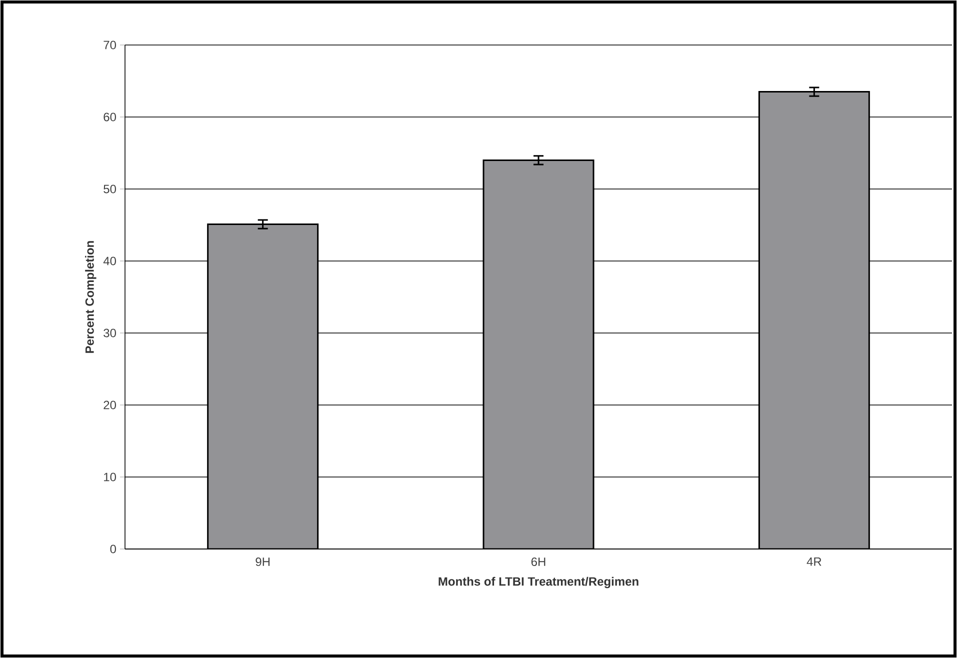 The width and height of the screenshot is (957, 658). What do you see at coordinates (110, 477) in the screenshot?
I see `y-tick-label: 10` at bounding box center [110, 477].